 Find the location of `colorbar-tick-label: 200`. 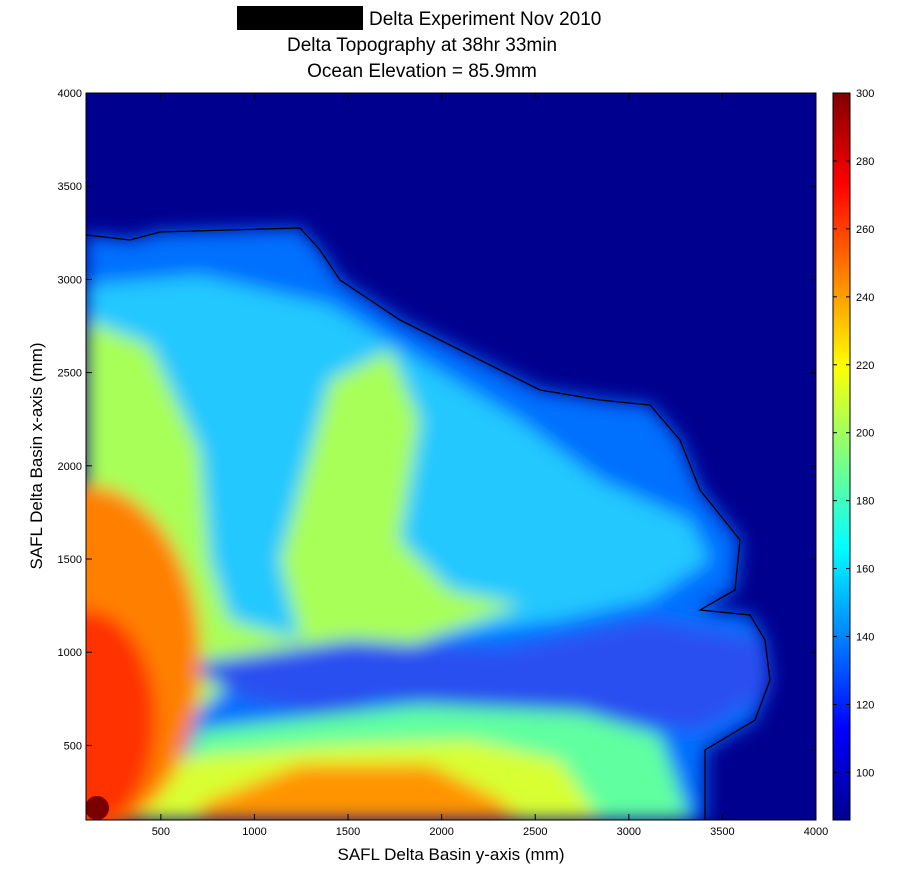

colorbar-tick-label: 200 is located at coordinates (865, 434).